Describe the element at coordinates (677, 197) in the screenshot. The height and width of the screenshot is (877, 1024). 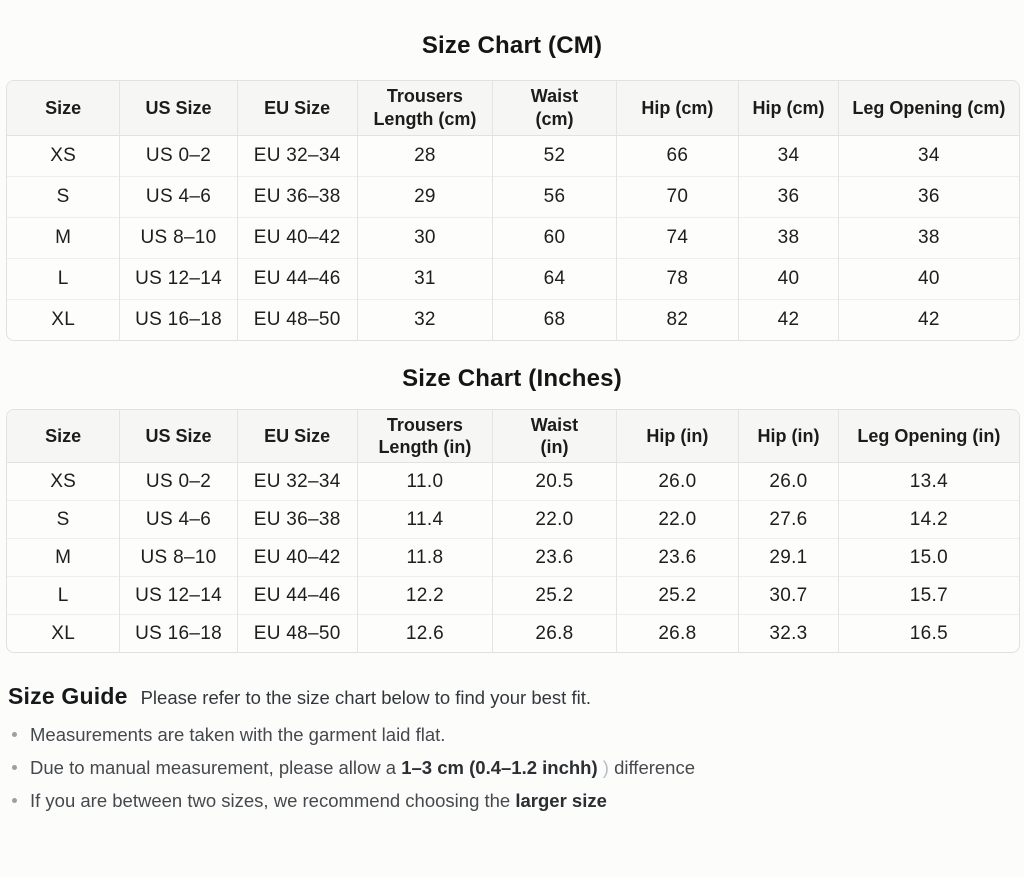
I see `table-cell: 70` at that location.